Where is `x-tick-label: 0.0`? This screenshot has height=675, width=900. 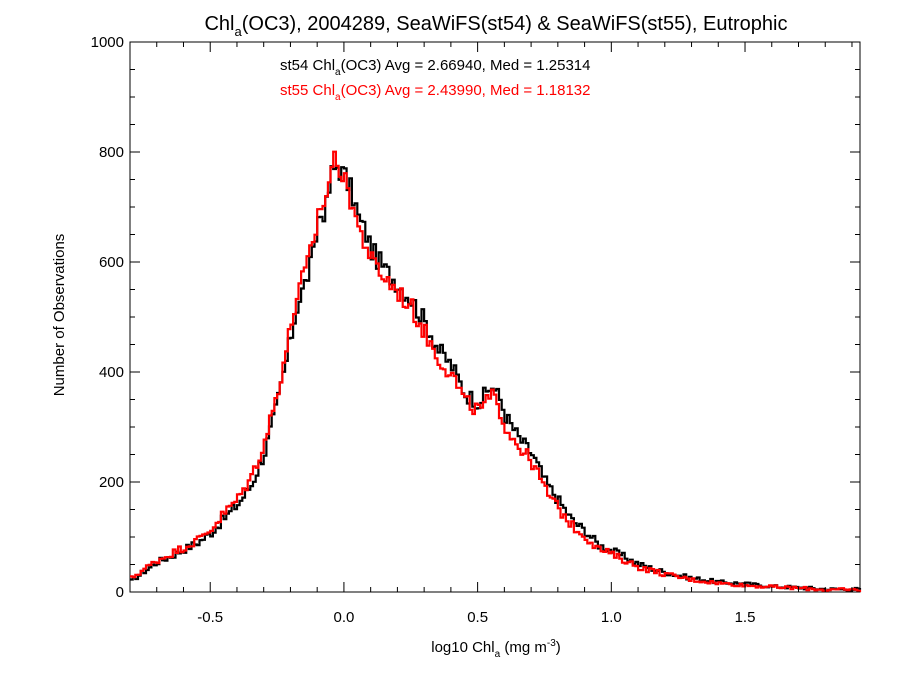
x-tick-label: 0.0 is located at coordinates (343, 617).